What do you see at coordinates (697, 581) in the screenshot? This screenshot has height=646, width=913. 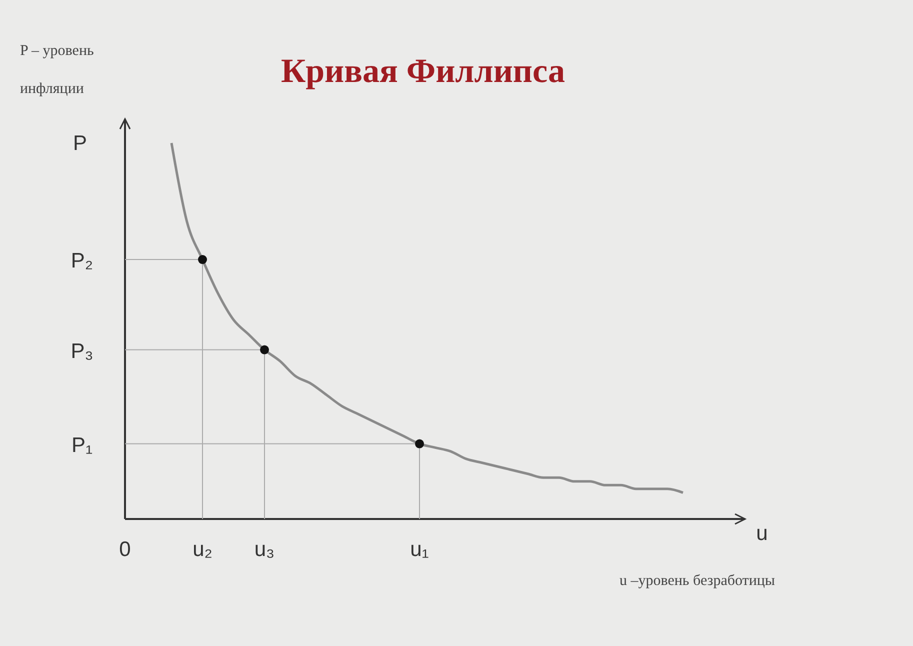 I see `text: u –уровень безработицы` at bounding box center [697, 581].